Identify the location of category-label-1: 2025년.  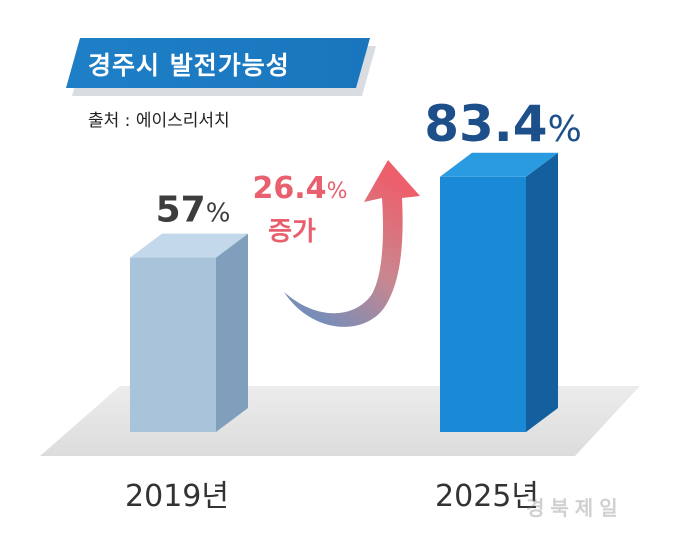
(487, 496).